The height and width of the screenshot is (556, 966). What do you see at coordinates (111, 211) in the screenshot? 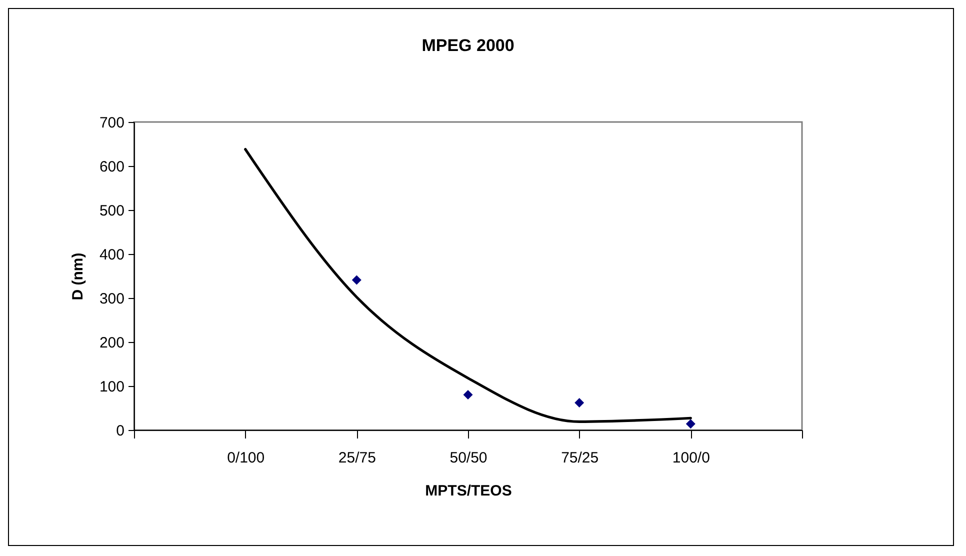
I see `y-tick-label: 500` at bounding box center [111, 211].